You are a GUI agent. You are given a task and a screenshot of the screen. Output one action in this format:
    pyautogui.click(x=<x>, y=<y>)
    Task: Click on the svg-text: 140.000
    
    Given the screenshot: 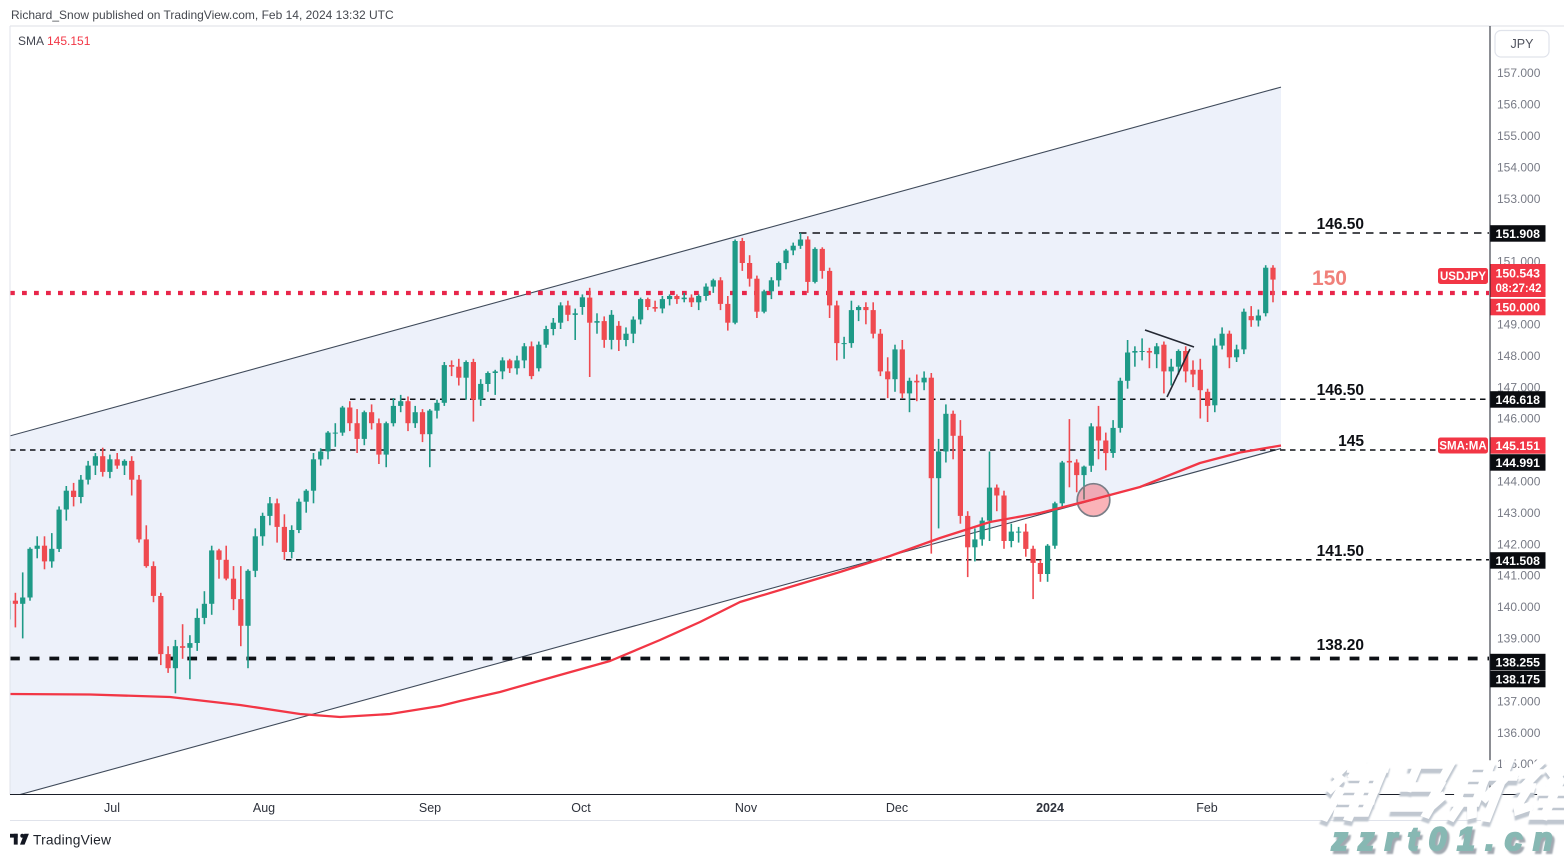 What is the action you would take?
    pyautogui.click(x=1519, y=607)
    